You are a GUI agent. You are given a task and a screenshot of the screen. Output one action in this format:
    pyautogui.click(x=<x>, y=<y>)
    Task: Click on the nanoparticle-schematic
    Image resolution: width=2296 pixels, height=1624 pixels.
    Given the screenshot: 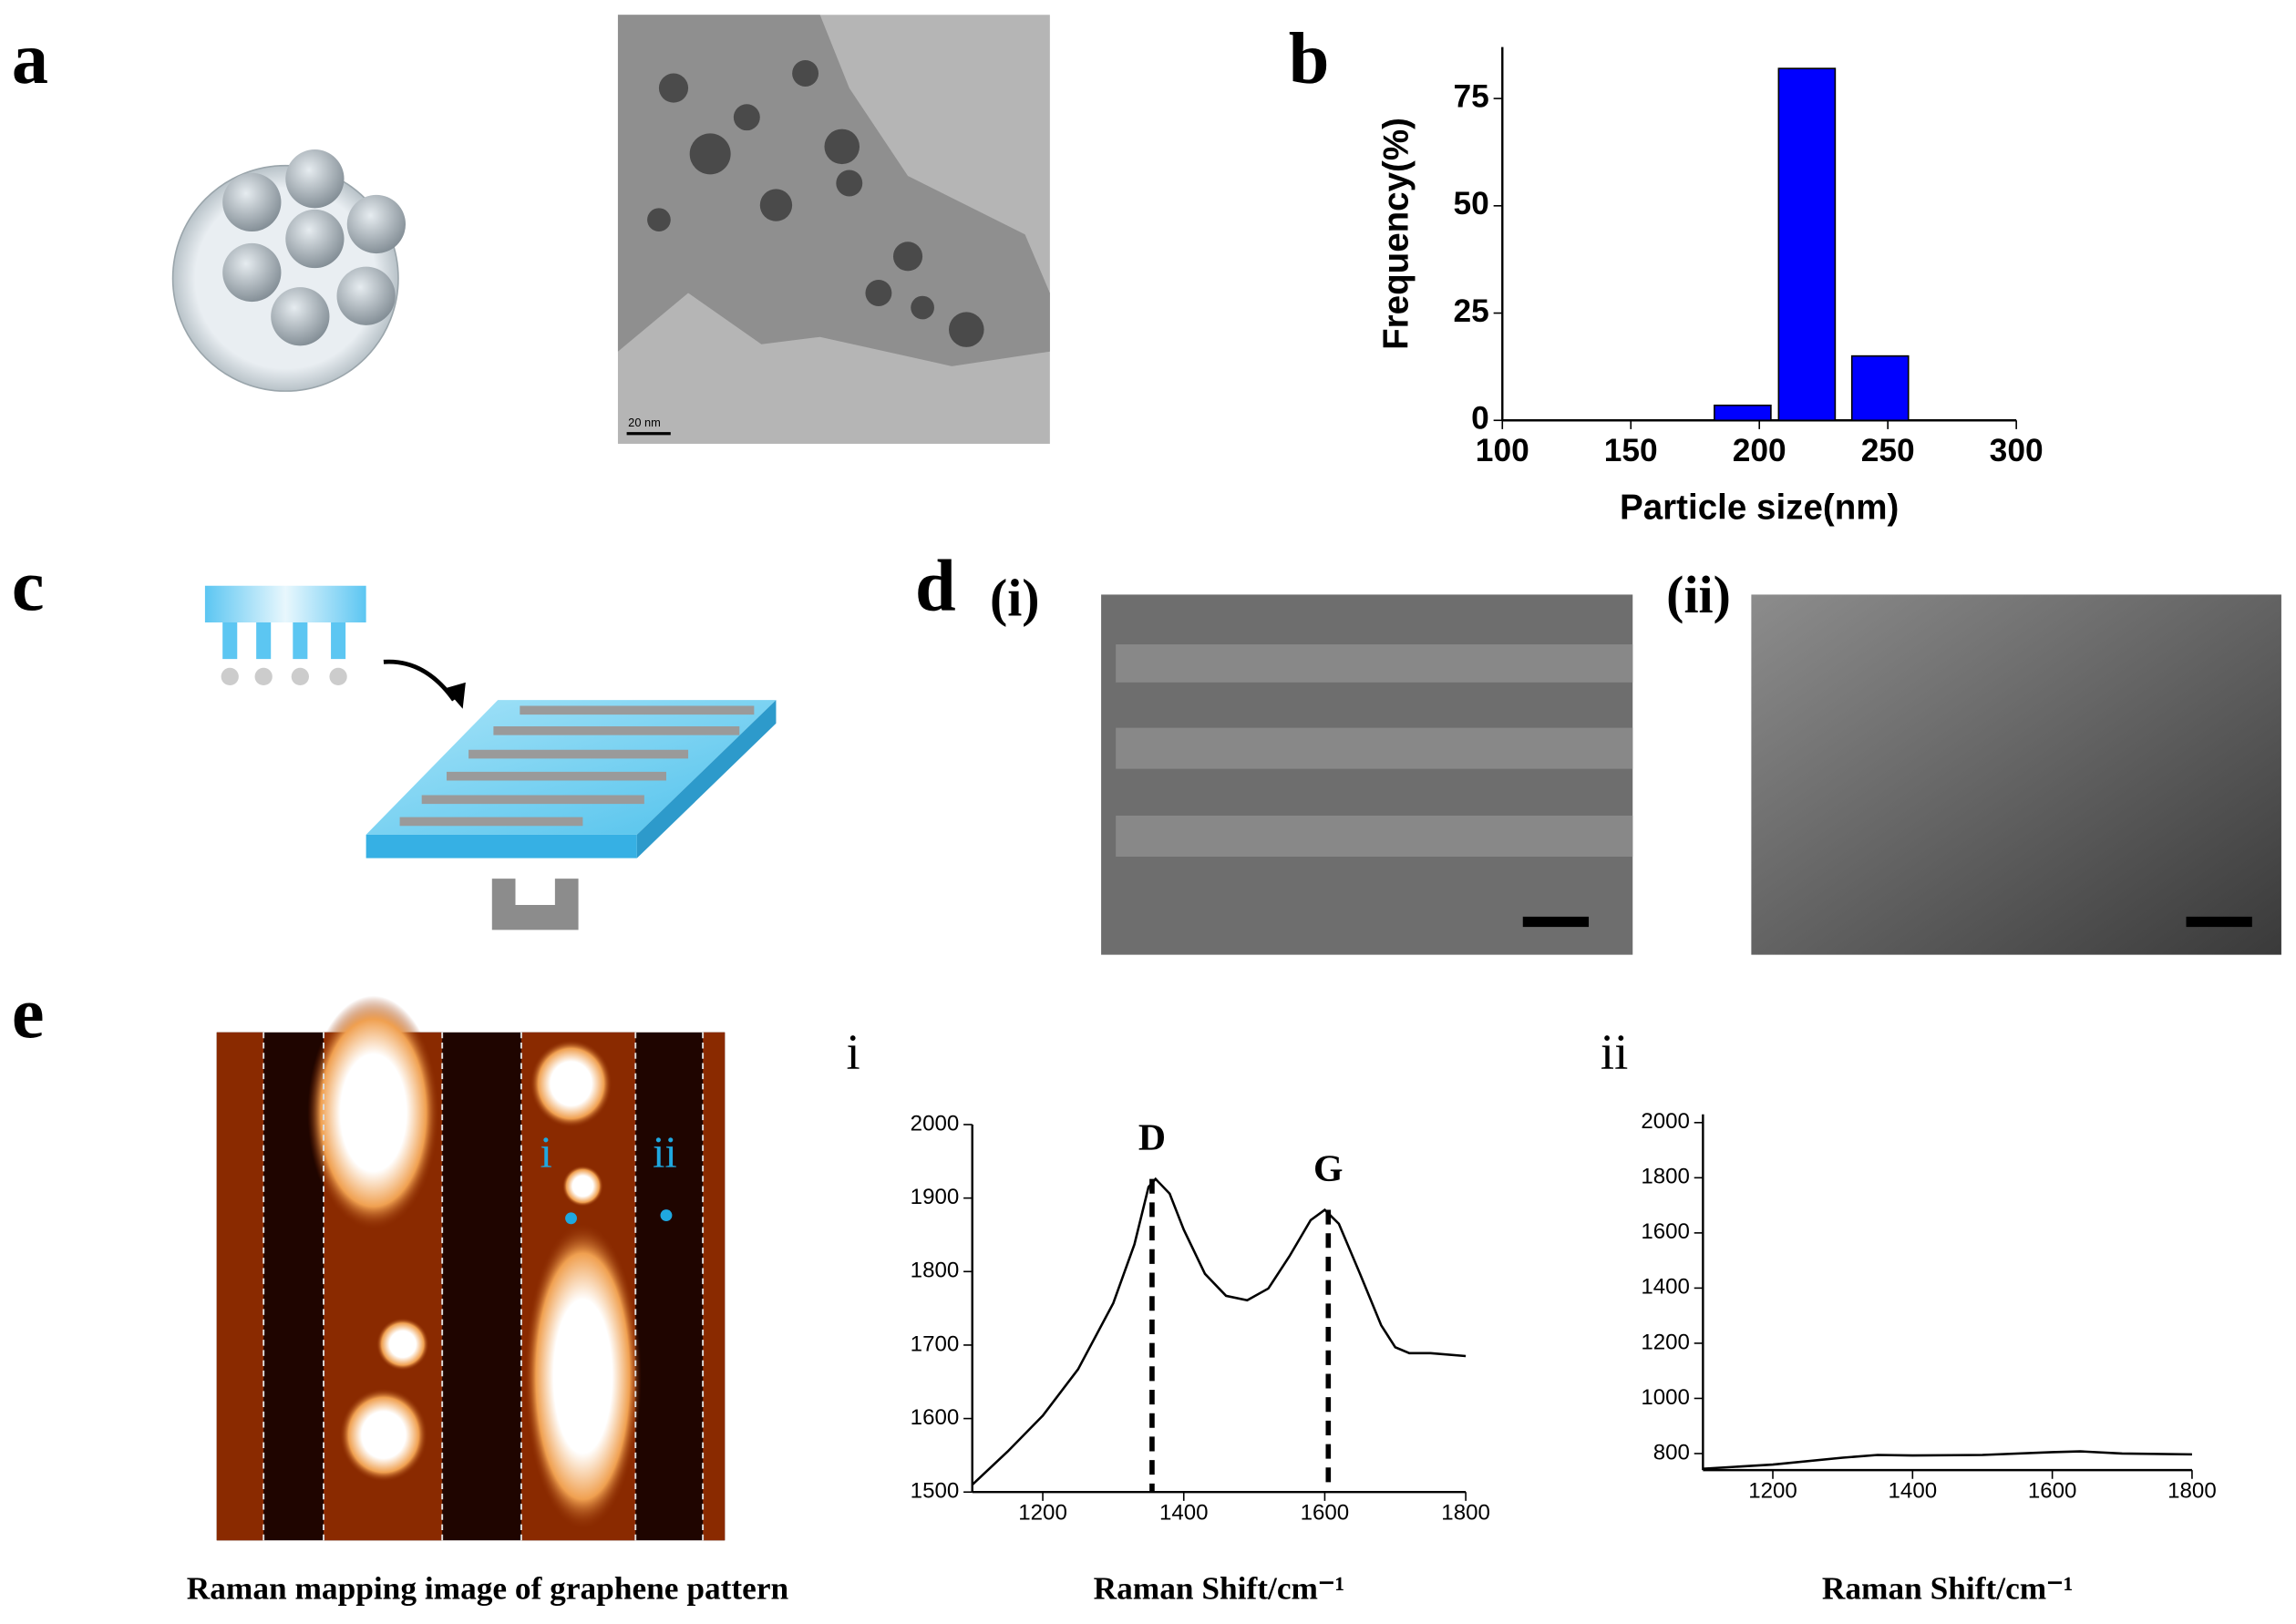 What is the action you would take?
    pyautogui.click(x=285, y=278)
    